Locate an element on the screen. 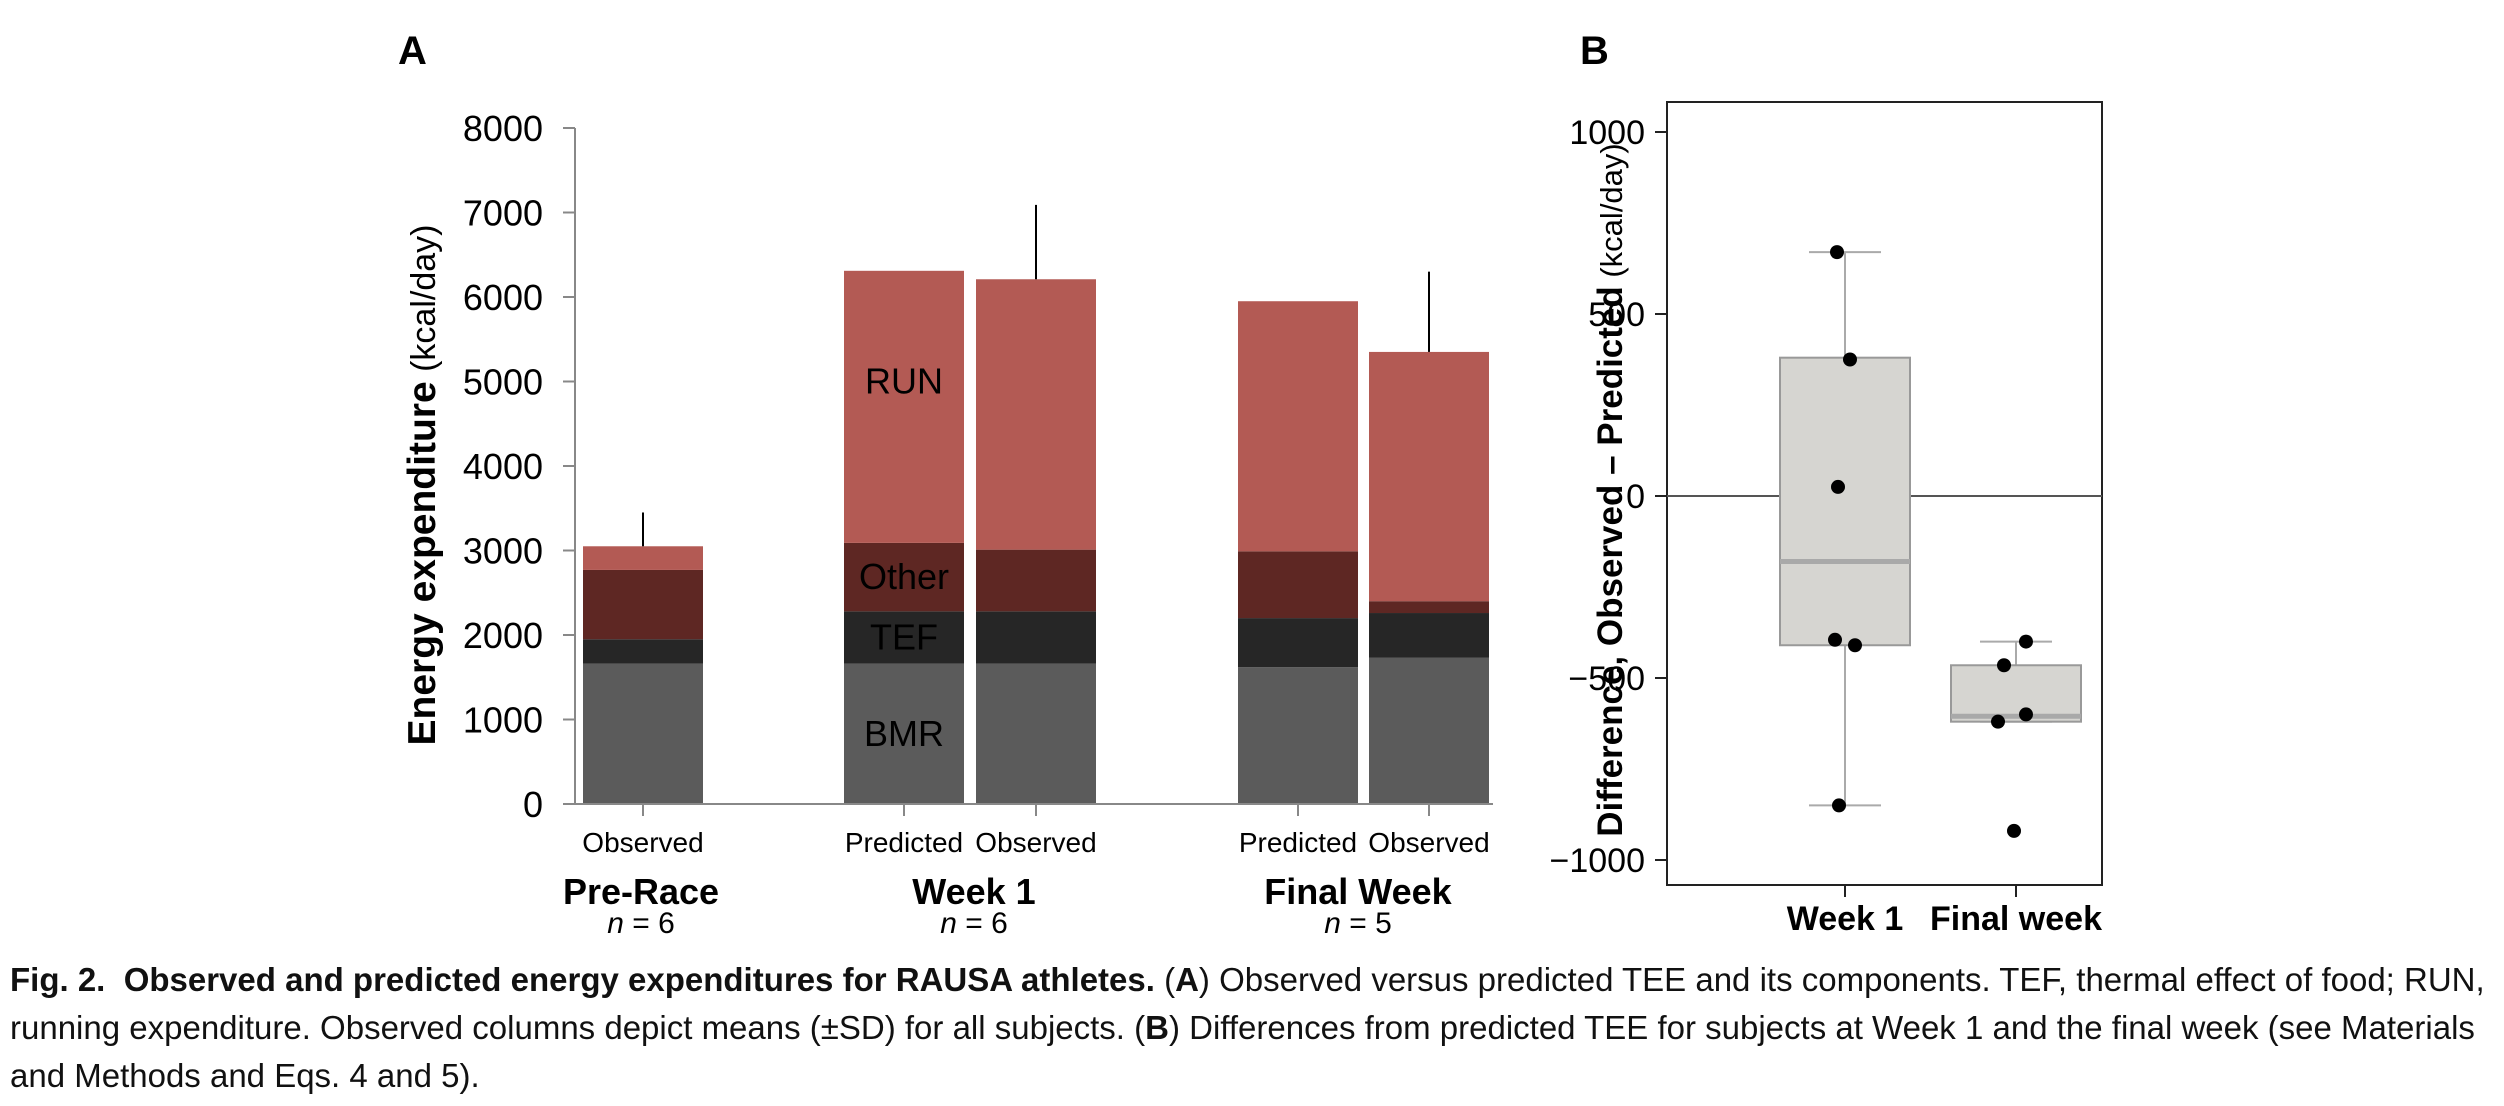 The image size is (2504, 1106). group-label: Final Week is located at coordinates (1358, 891).